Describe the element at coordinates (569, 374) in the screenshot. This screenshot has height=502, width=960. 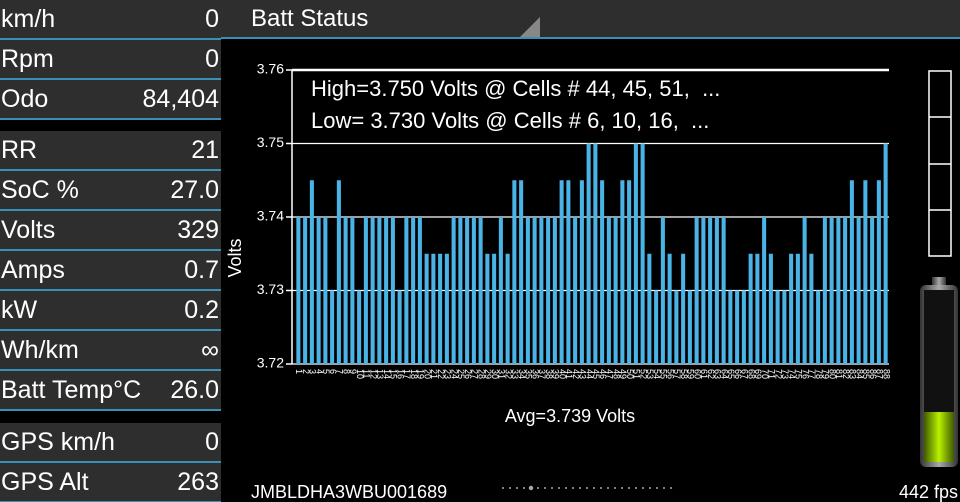
I see `x-tick-label: 41` at that location.